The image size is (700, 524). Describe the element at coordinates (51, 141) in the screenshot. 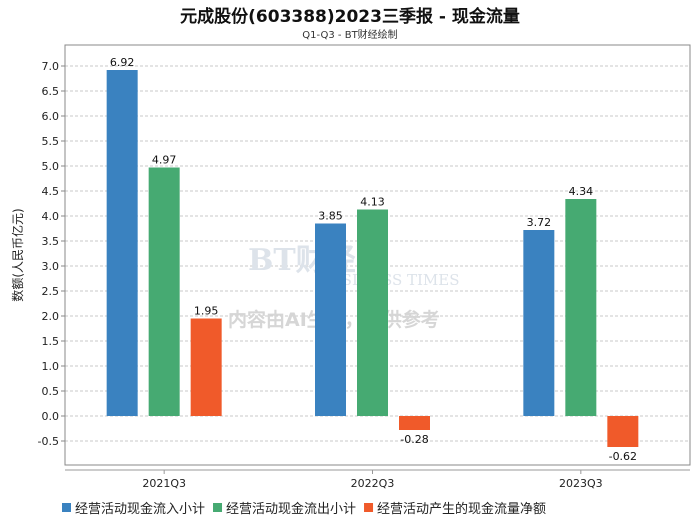

I see `y-tick-label: 5.5` at that location.